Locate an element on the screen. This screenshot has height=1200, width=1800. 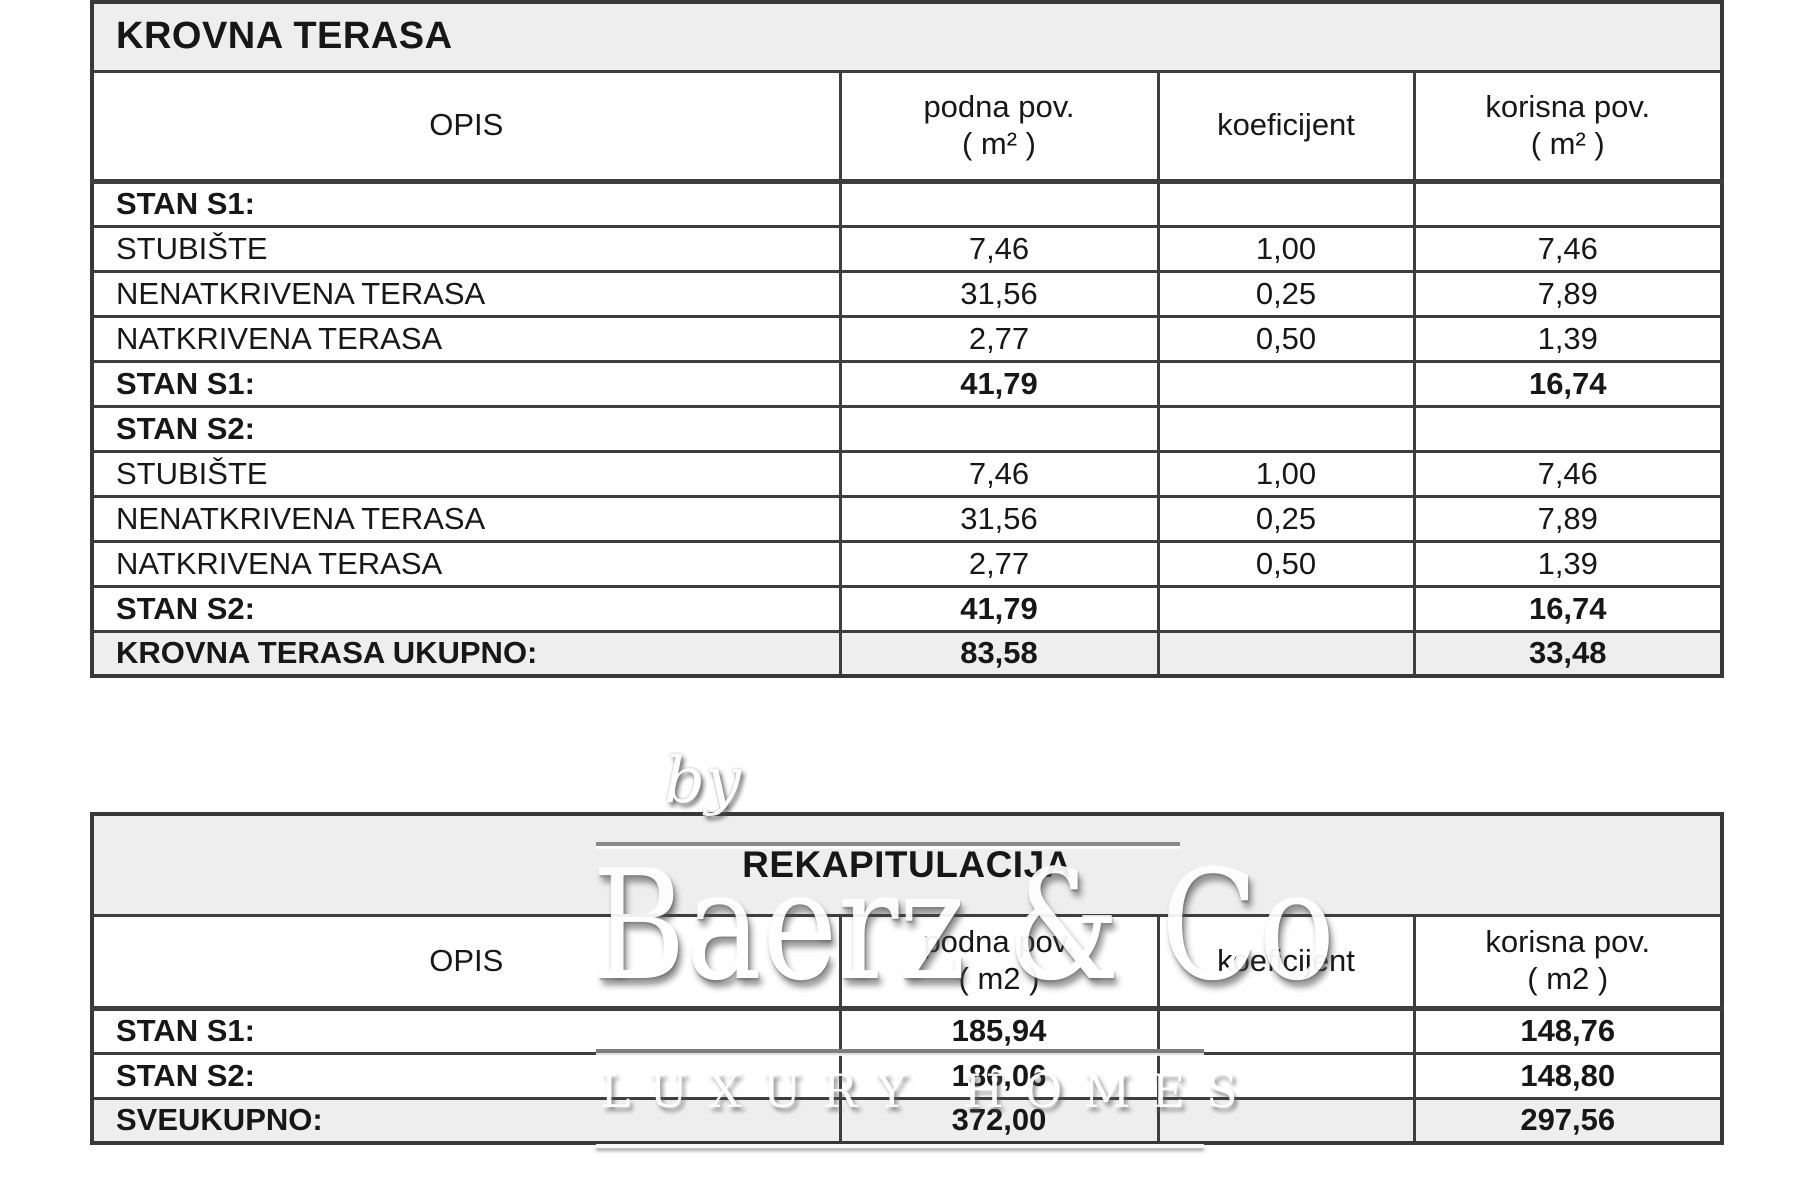
cell-podna: 186,06 is located at coordinates (999, 1075).